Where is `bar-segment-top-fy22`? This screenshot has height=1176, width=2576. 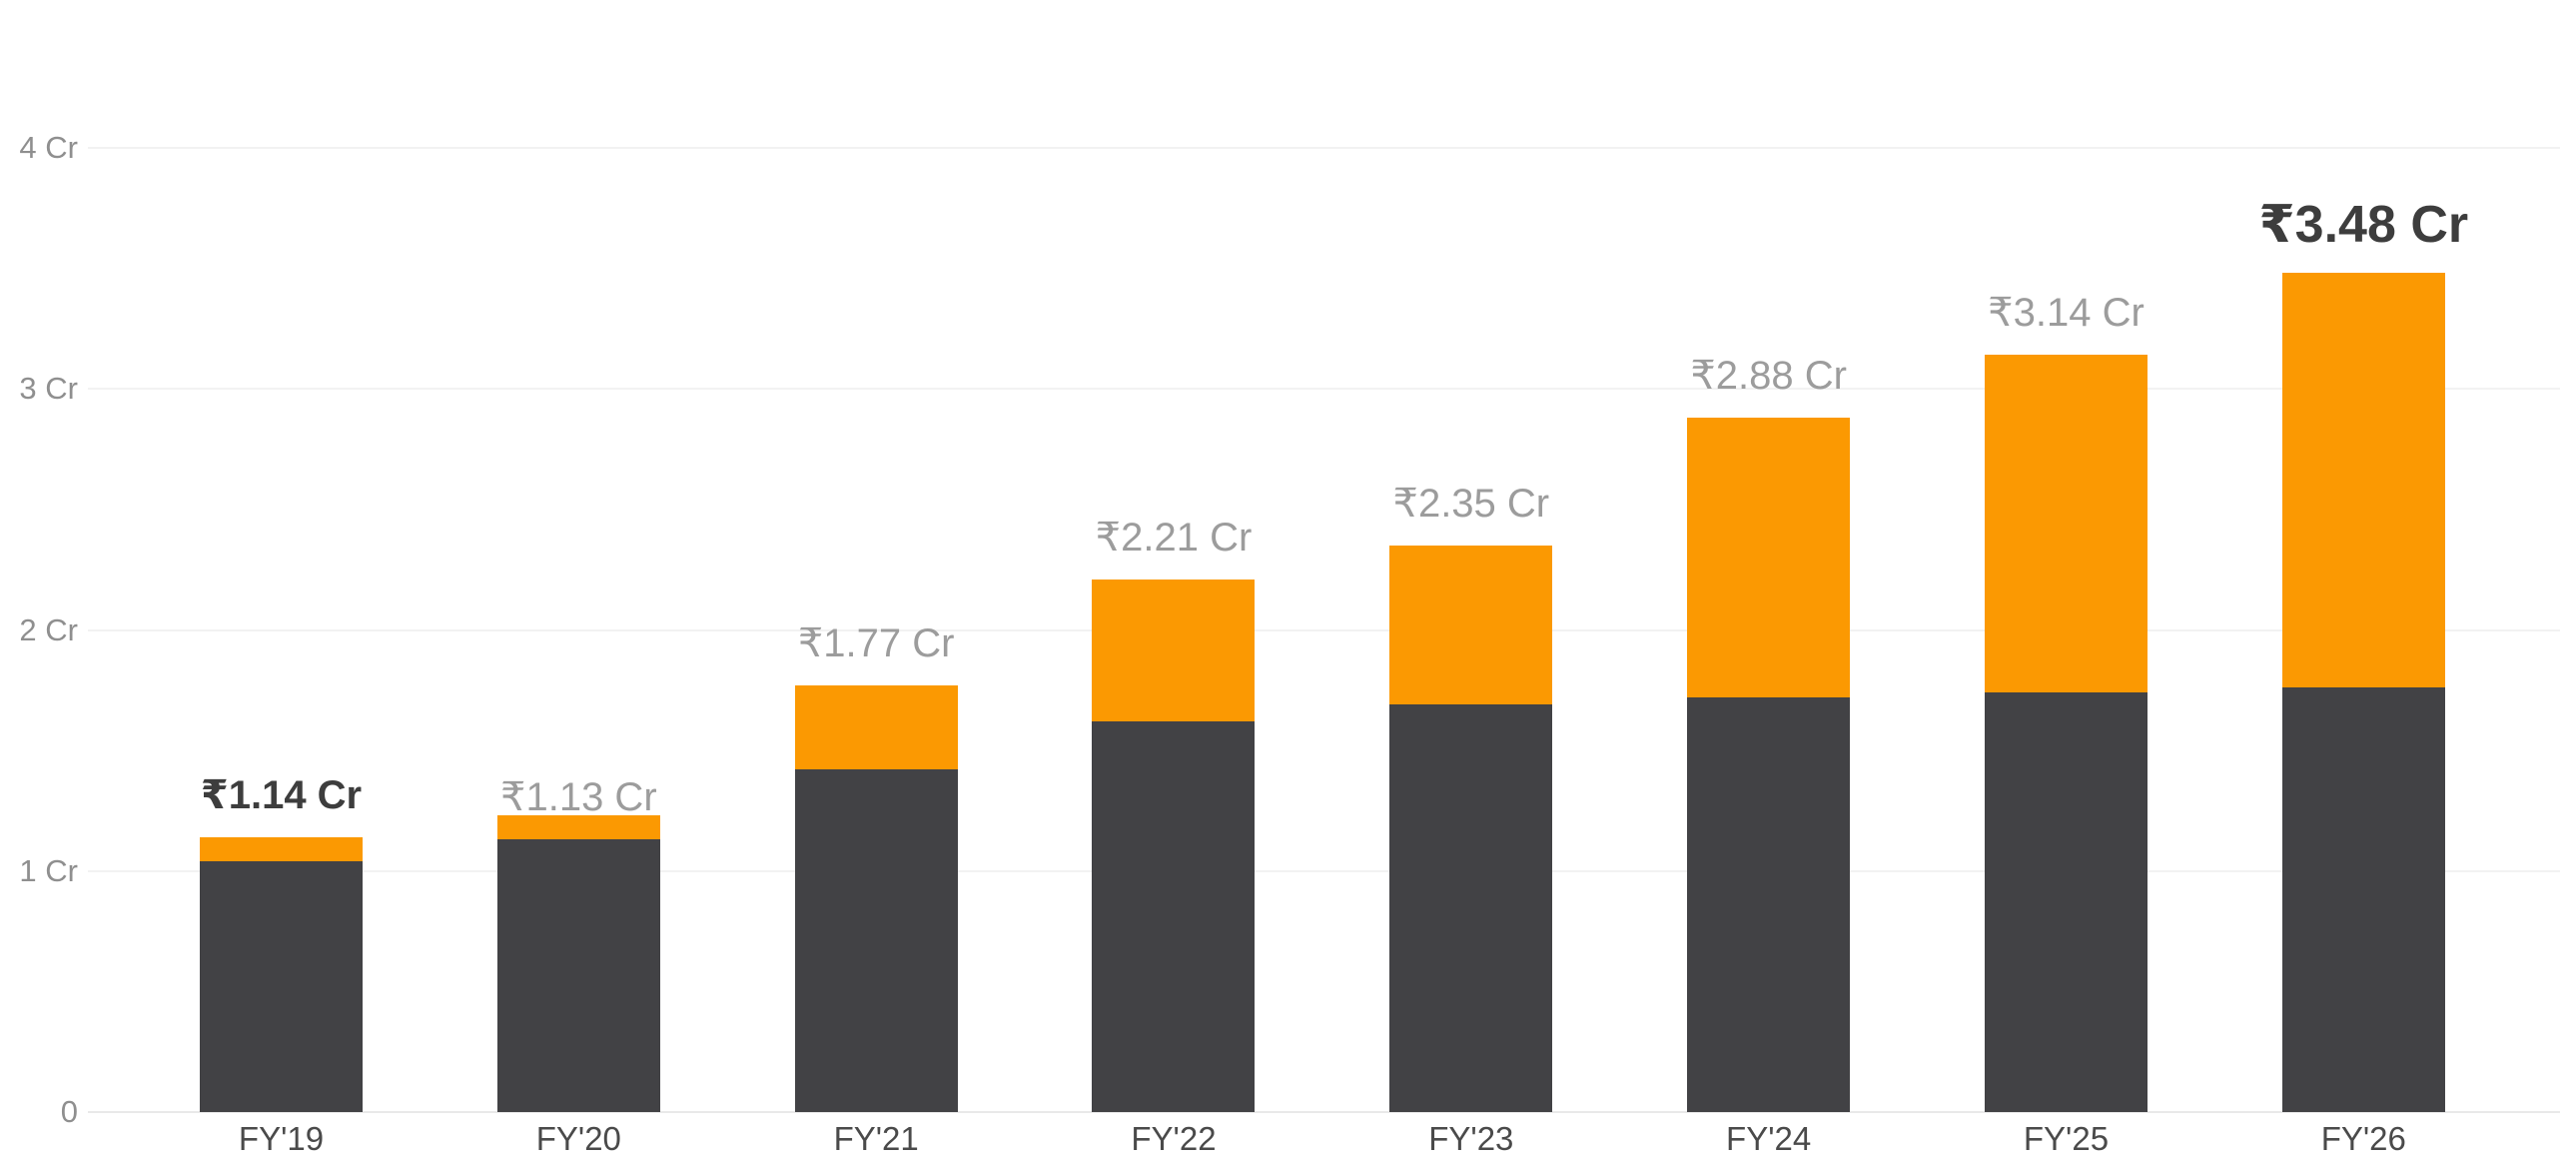
bar-segment-top-fy22 is located at coordinates (1174, 650).